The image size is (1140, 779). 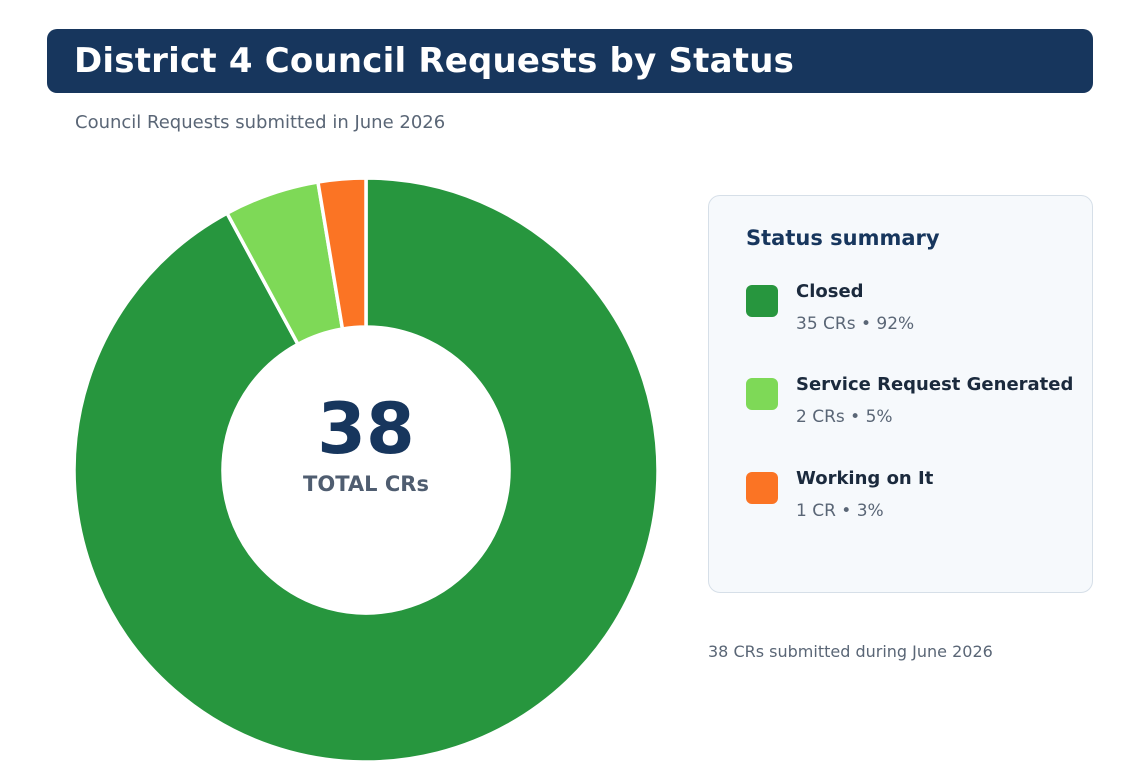 What do you see at coordinates (365, 429) in the screenshot?
I see `center-total-value: 38` at bounding box center [365, 429].